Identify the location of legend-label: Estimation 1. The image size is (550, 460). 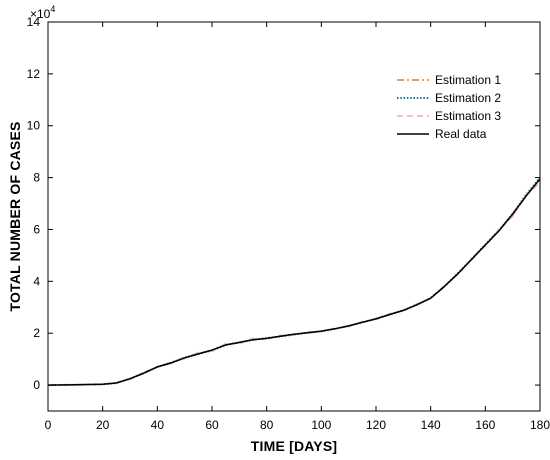
(468, 80).